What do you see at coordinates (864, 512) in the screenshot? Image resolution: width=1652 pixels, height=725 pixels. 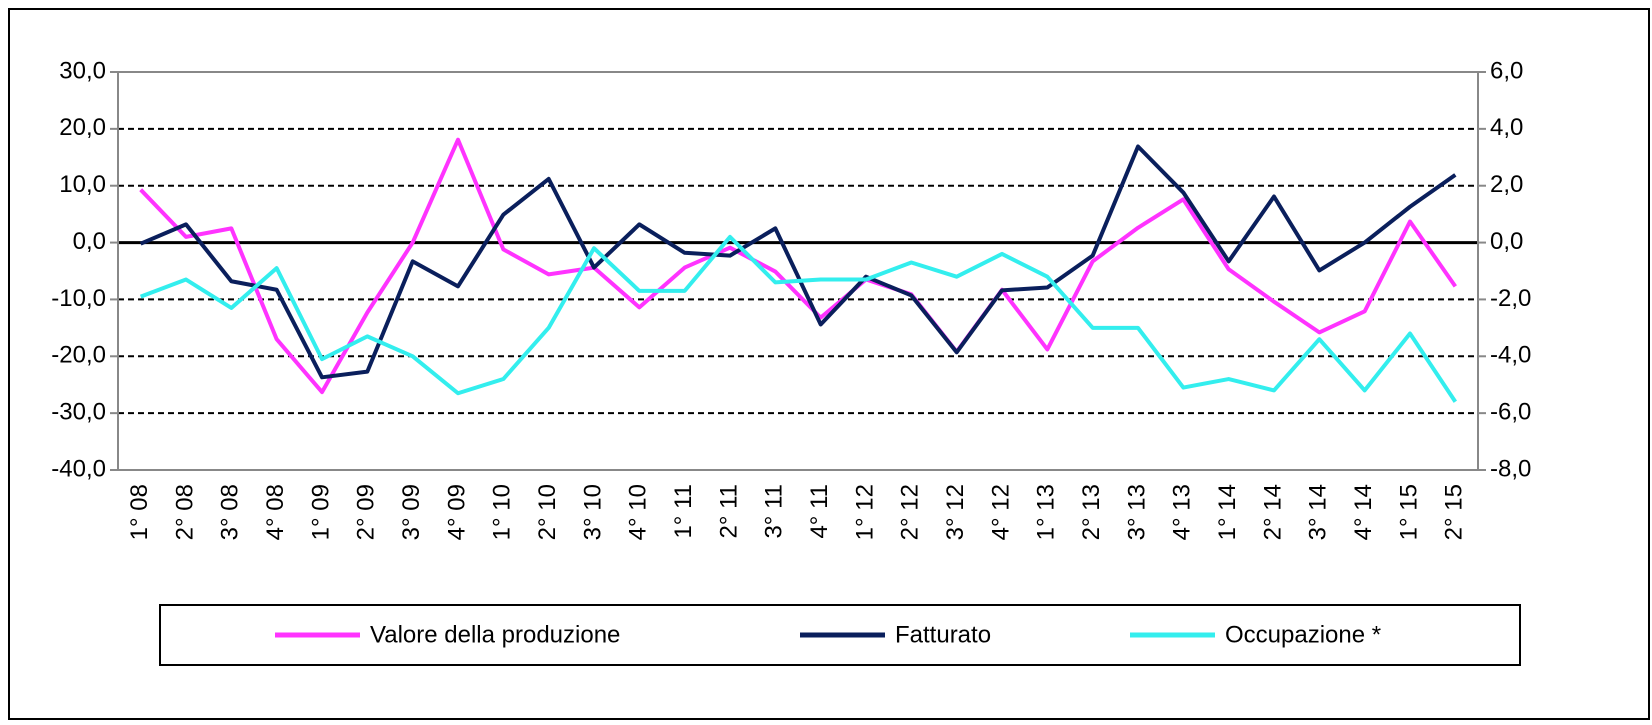 I see `x-tick-label: 1° 12` at bounding box center [864, 512].